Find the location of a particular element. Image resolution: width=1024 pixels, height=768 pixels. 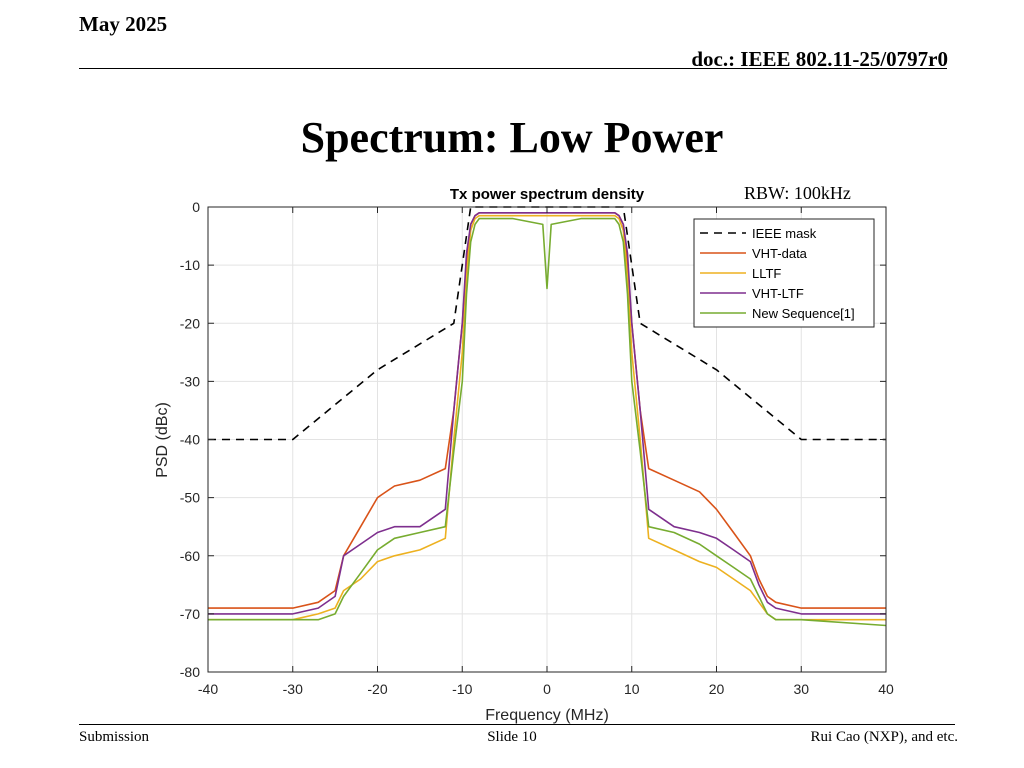

slide-title: Spectrum: Low Power is located at coordinates (512, 137).